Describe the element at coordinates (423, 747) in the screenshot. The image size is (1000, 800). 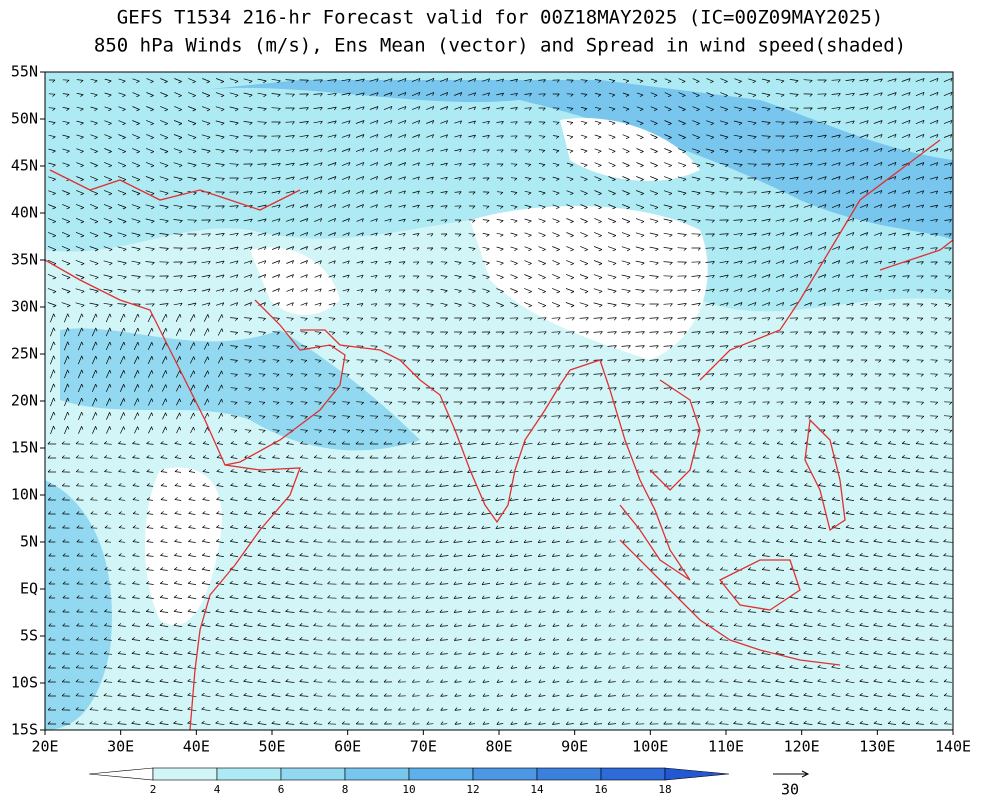
I see `x-tick-label: 70E` at that location.